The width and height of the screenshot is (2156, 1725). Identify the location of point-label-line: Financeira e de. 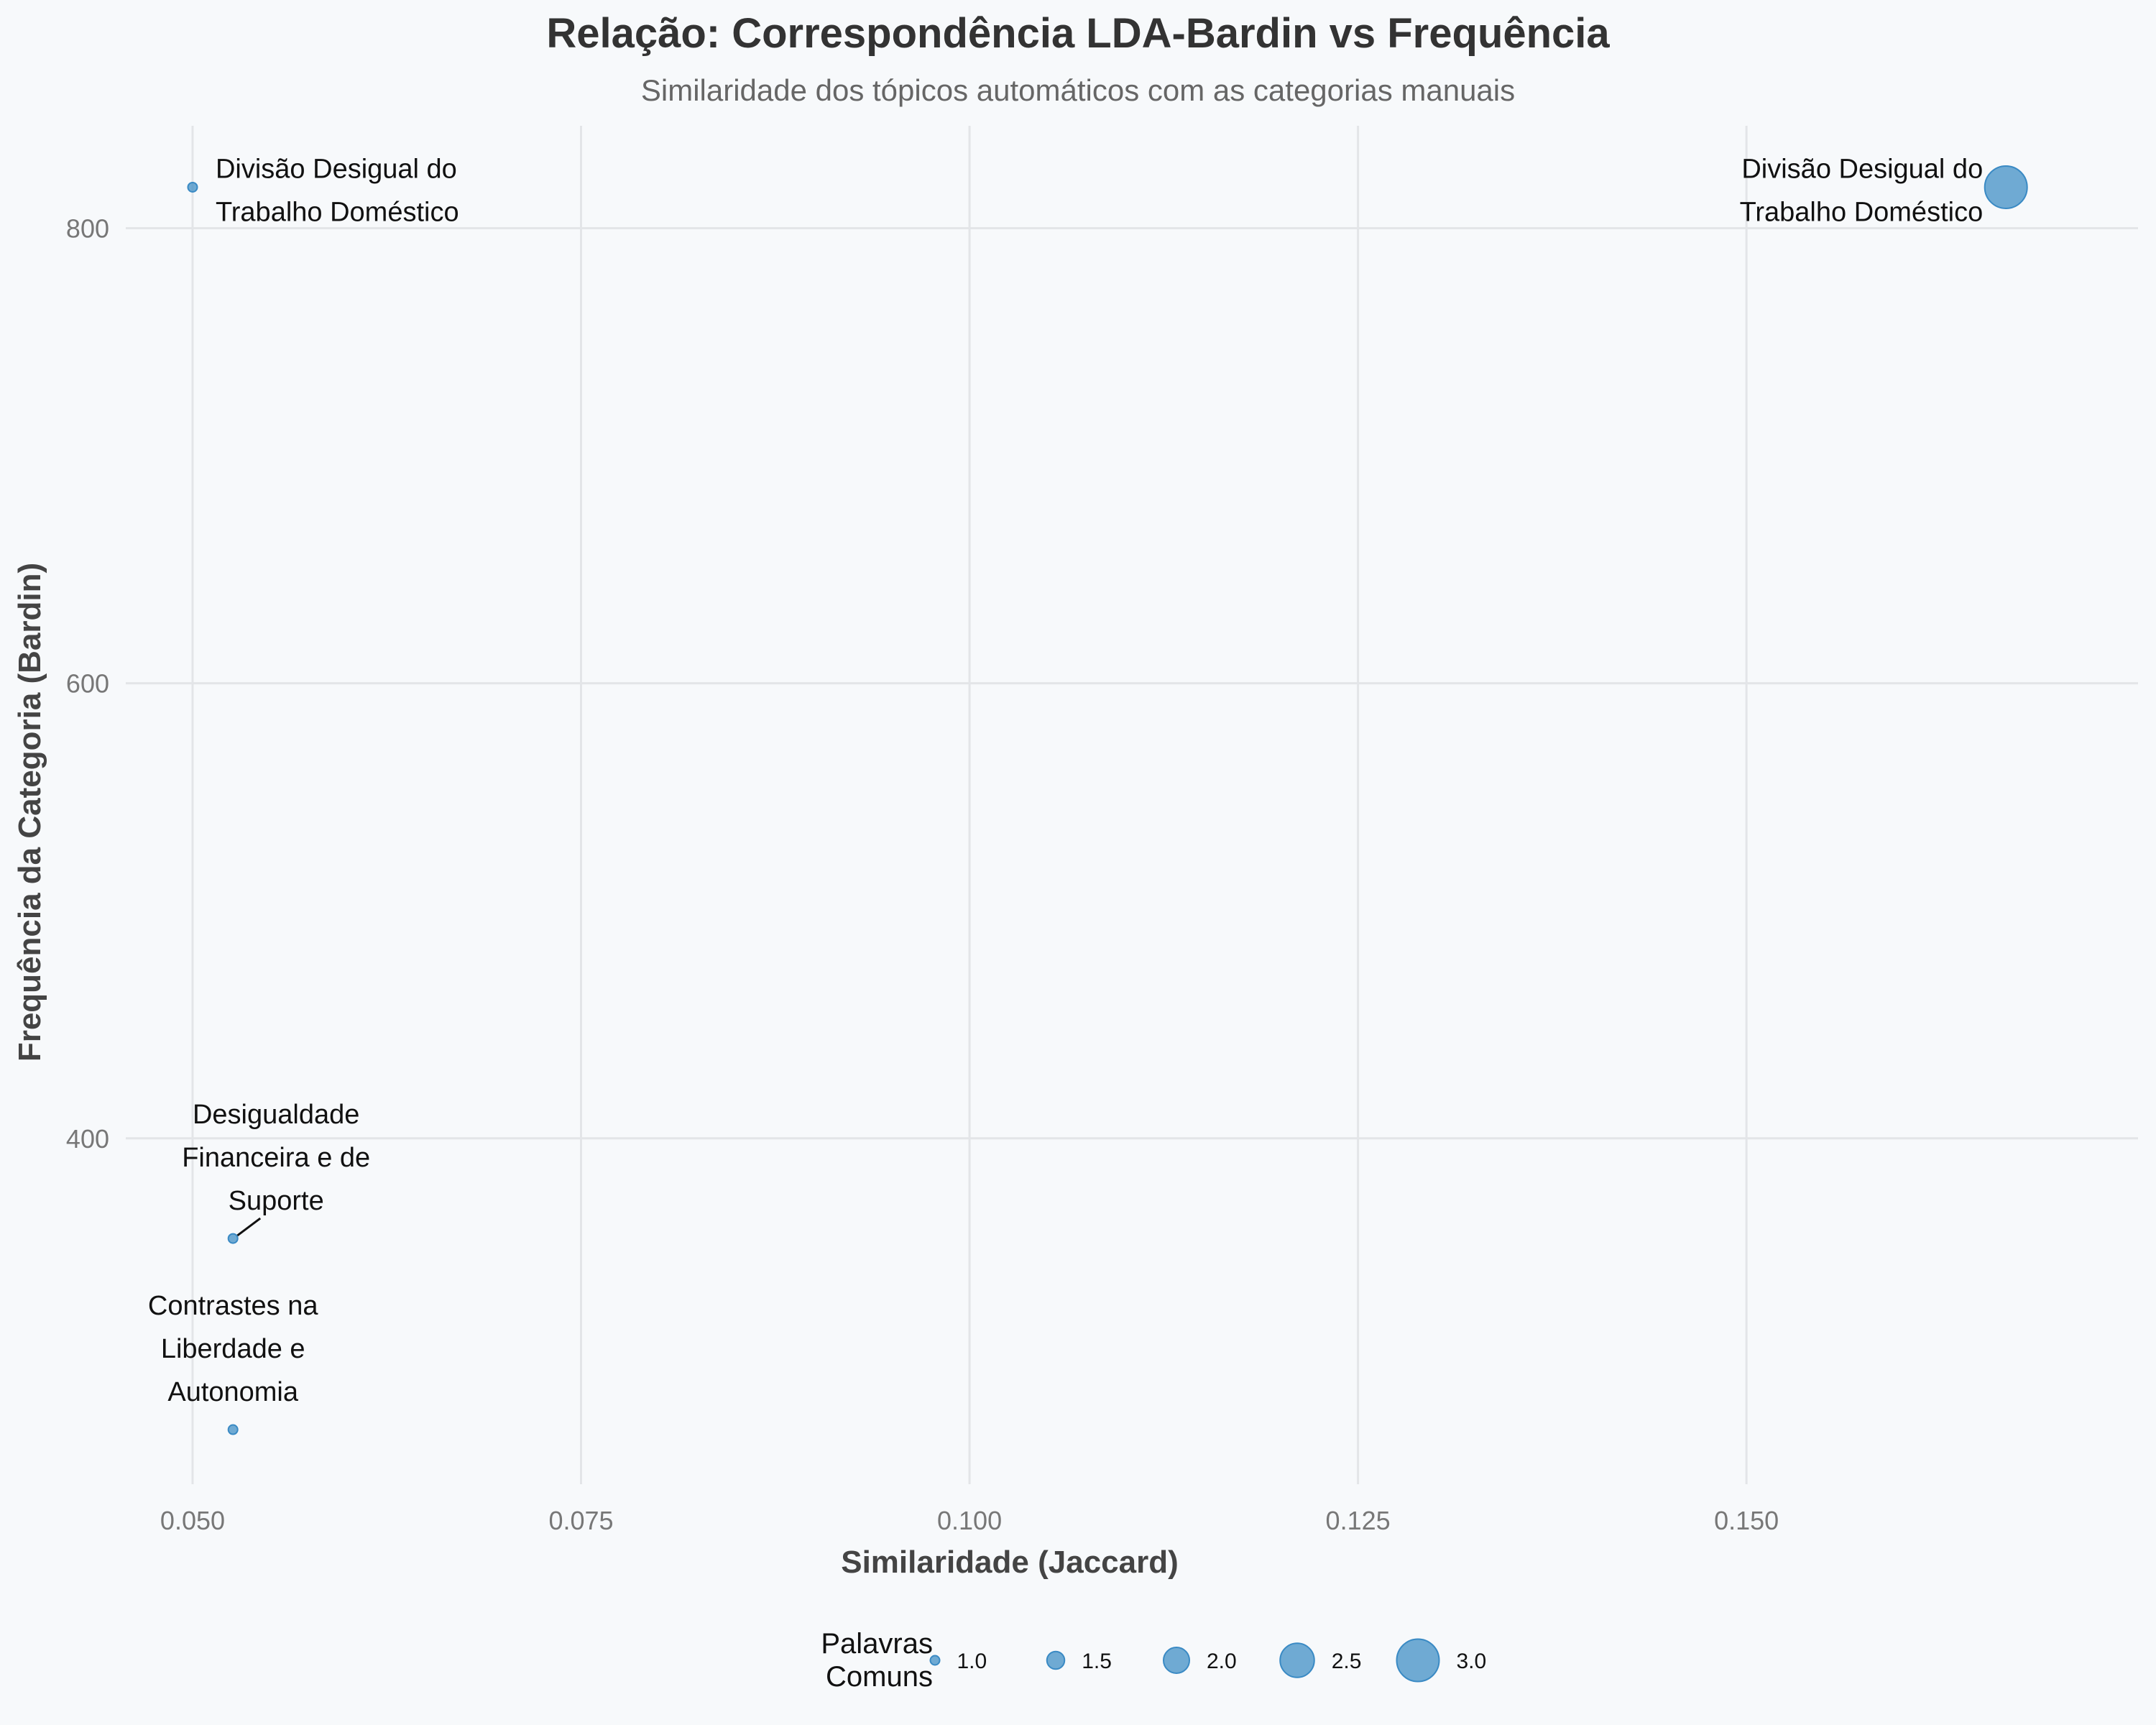
(276, 1158).